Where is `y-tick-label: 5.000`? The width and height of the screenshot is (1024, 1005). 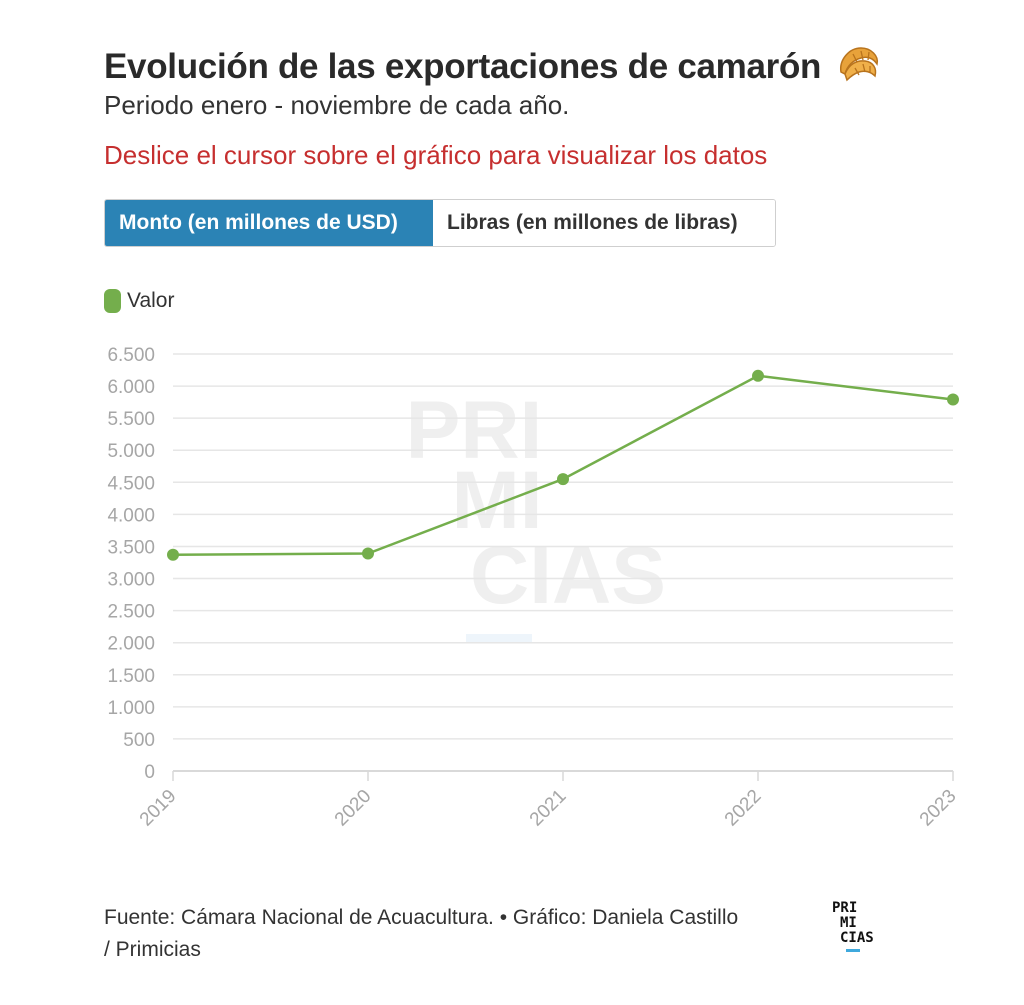 y-tick-label: 5.000 is located at coordinates (131, 451).